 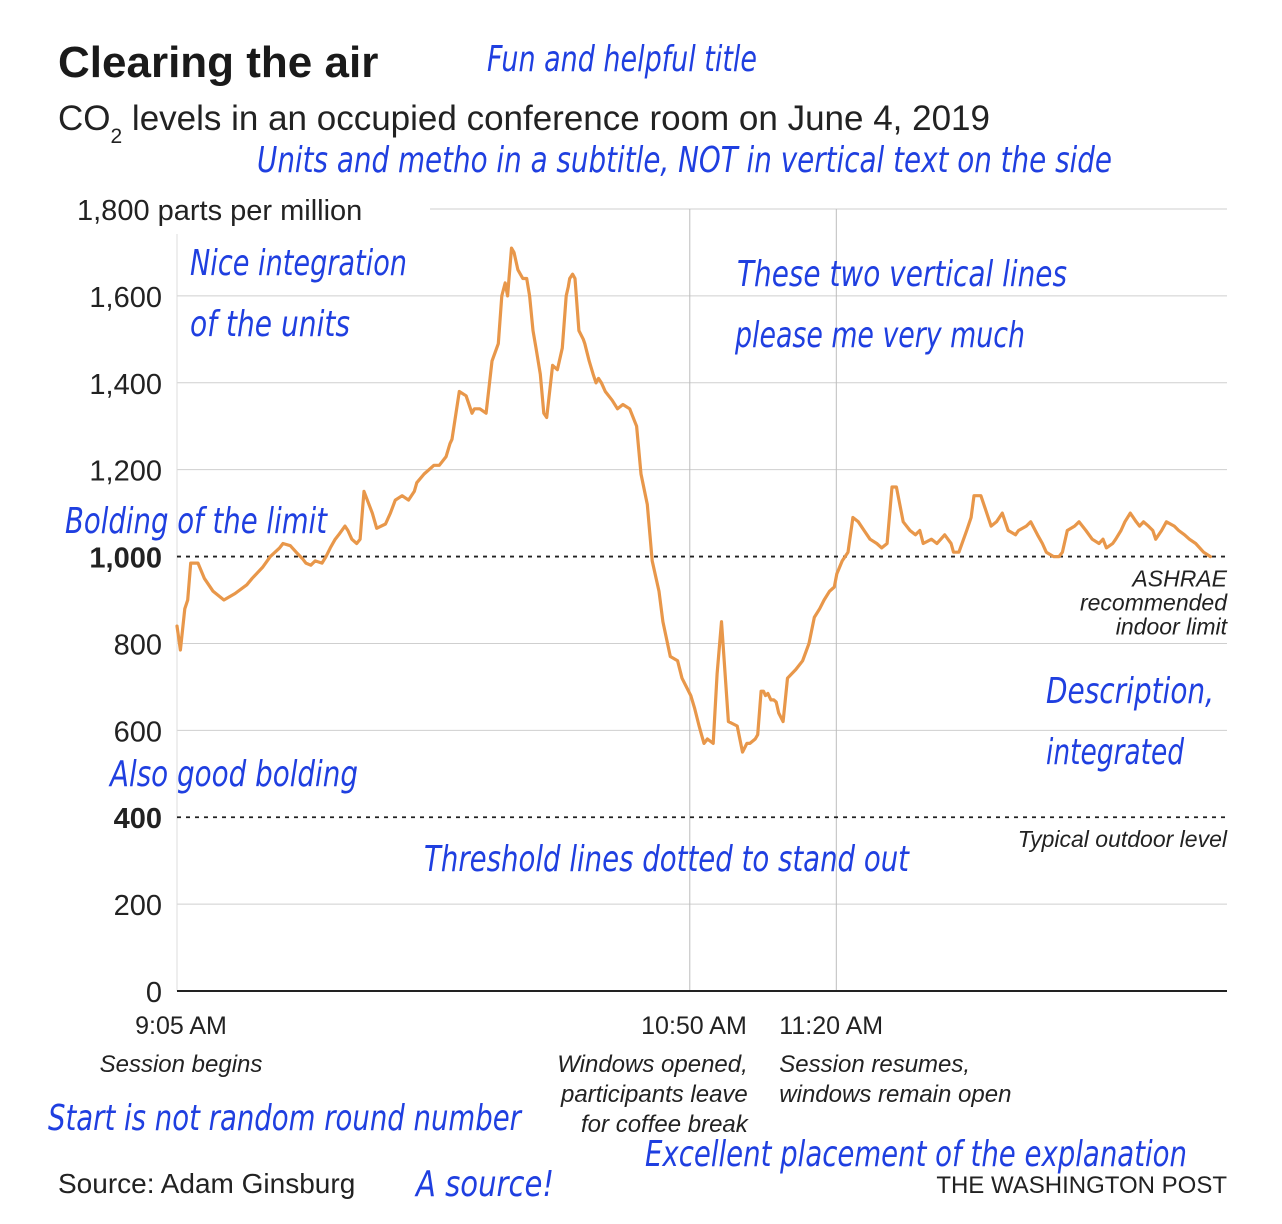 I want to click on threshold-label: recommended, so click(x=1154, y=603).